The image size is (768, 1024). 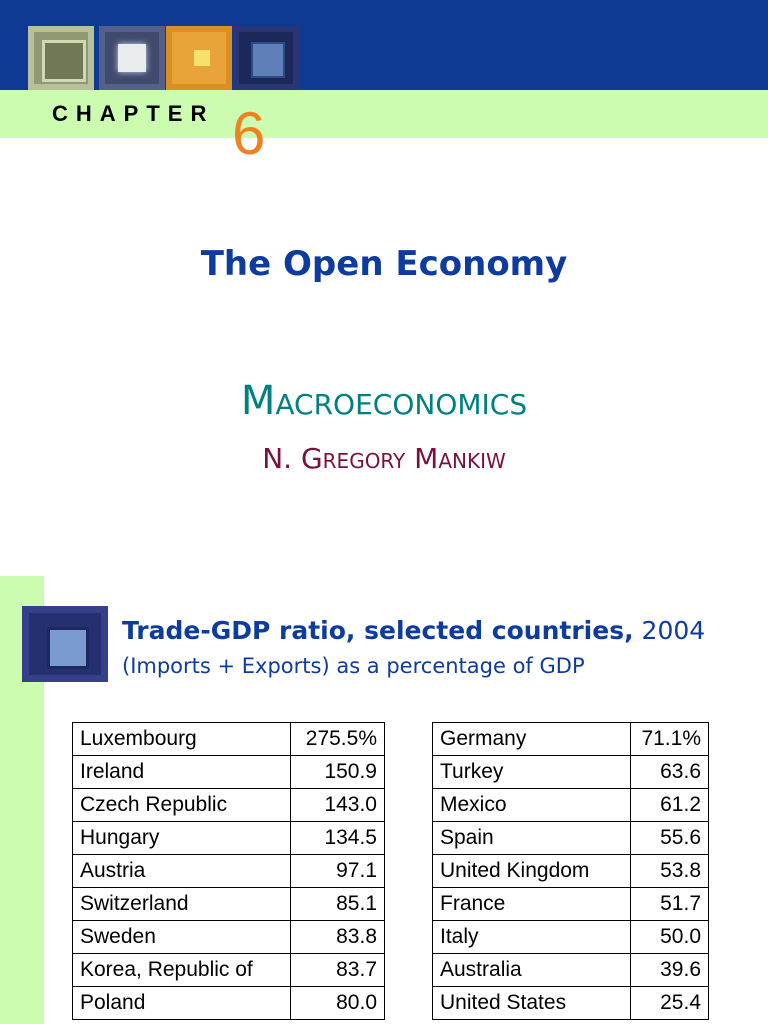 I want to click on country-name: Czech Republic, so click(x=181, y=805).